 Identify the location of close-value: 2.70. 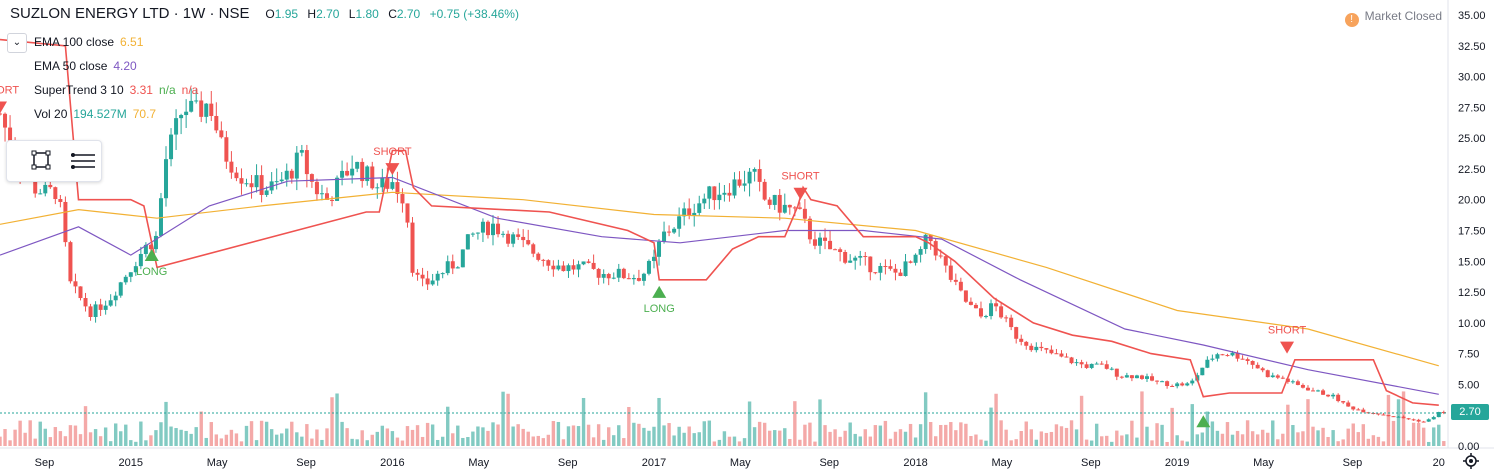
(408, 14).